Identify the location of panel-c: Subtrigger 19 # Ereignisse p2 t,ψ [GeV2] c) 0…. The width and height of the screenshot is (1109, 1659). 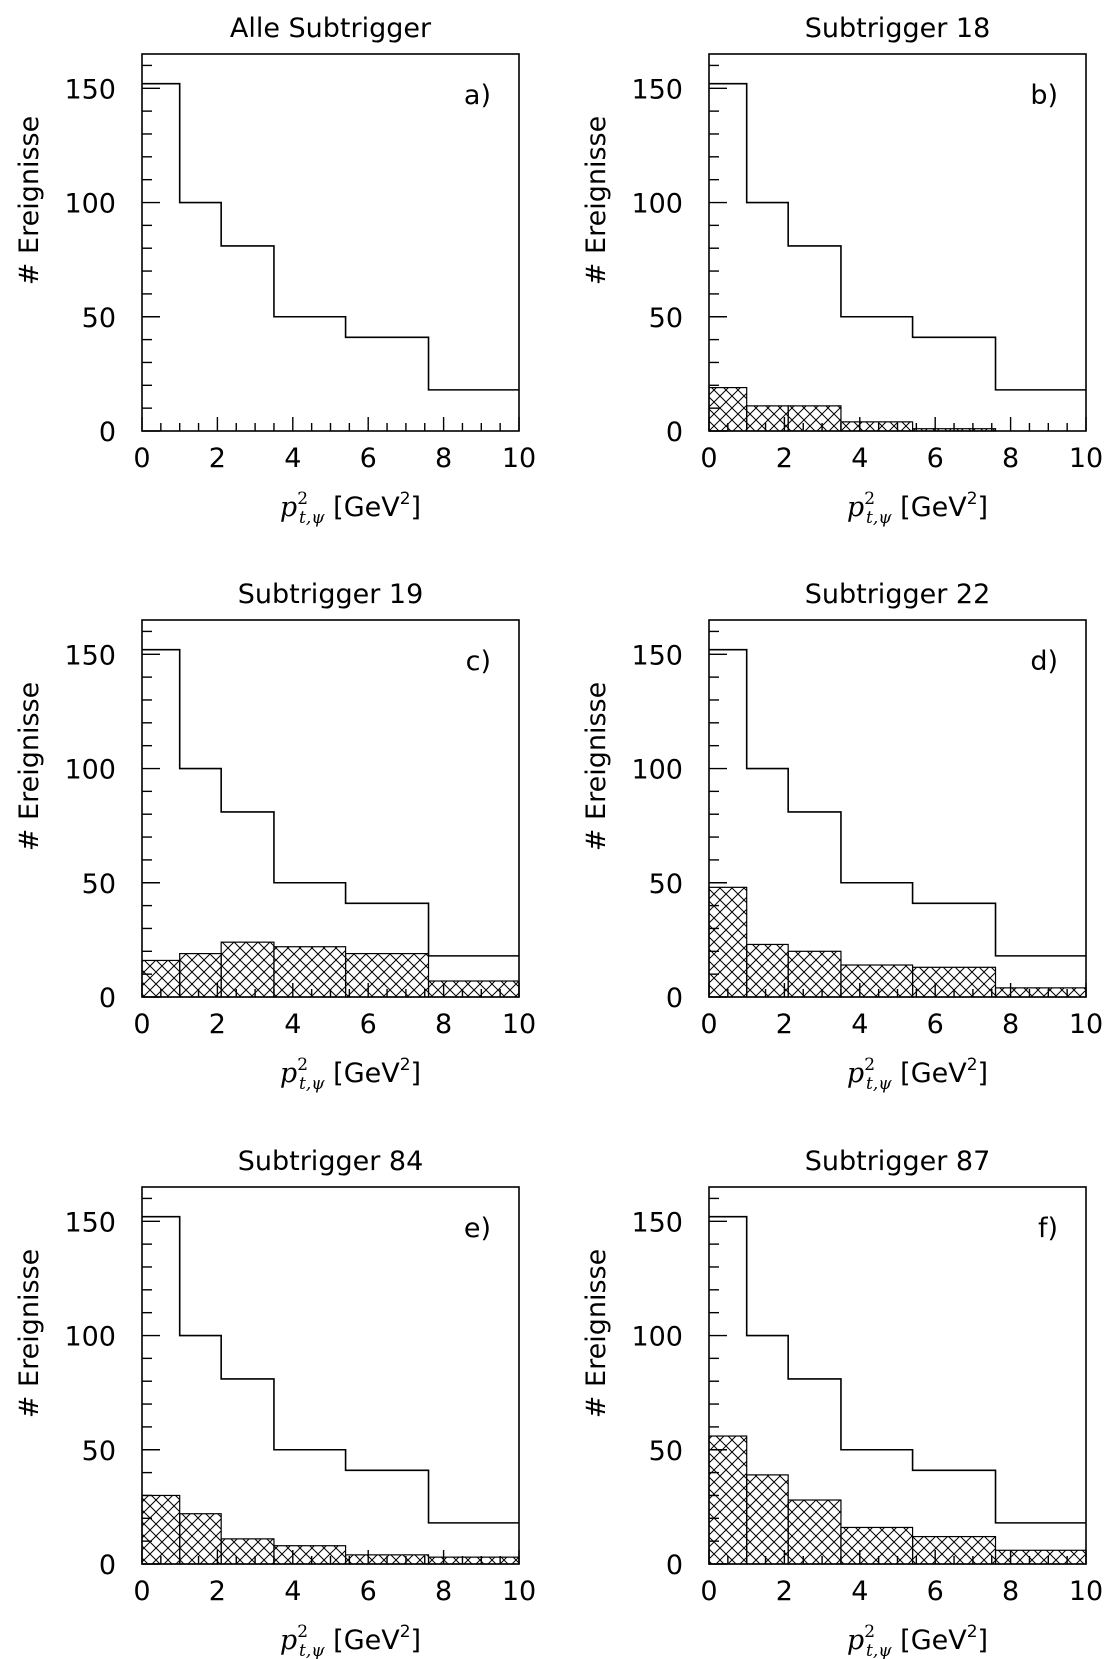
(275, 836).